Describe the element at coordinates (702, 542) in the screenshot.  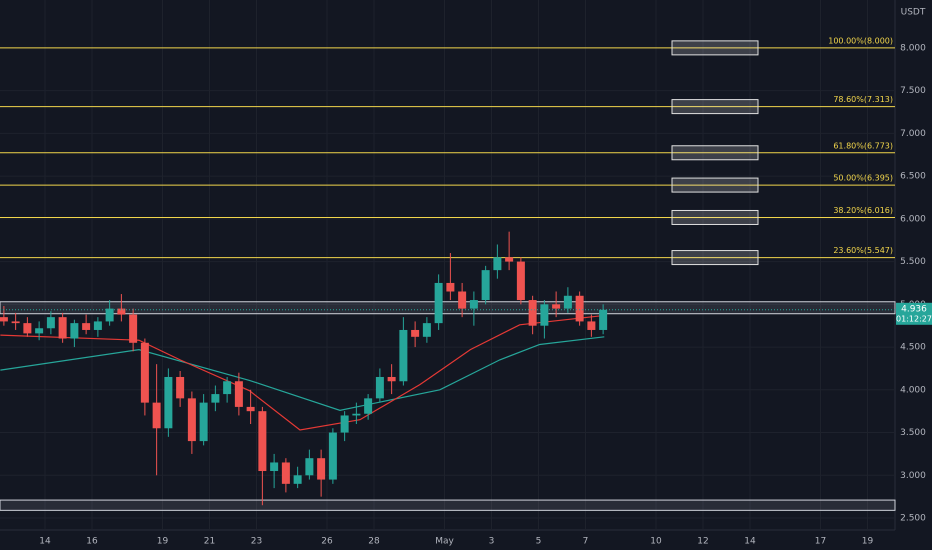
I see `x-tick-label: 12` at that location.